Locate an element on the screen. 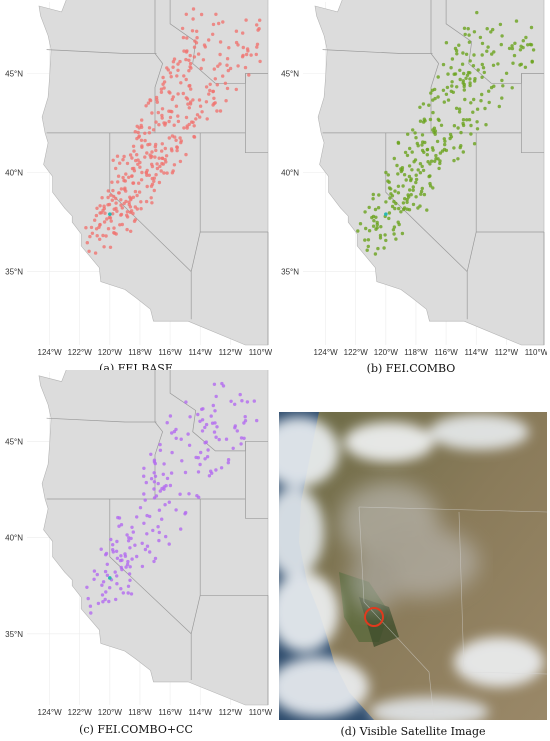 The image size is (550, 741). caption-d: (d) Visible Satellite Image is located at coordinates (413, 731).